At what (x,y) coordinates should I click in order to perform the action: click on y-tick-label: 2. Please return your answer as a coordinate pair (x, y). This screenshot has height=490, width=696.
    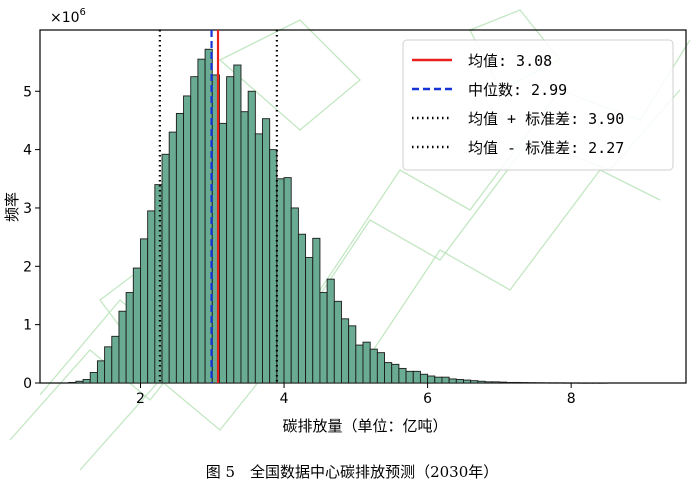
    Looking at the image, I should click on (27, 267).